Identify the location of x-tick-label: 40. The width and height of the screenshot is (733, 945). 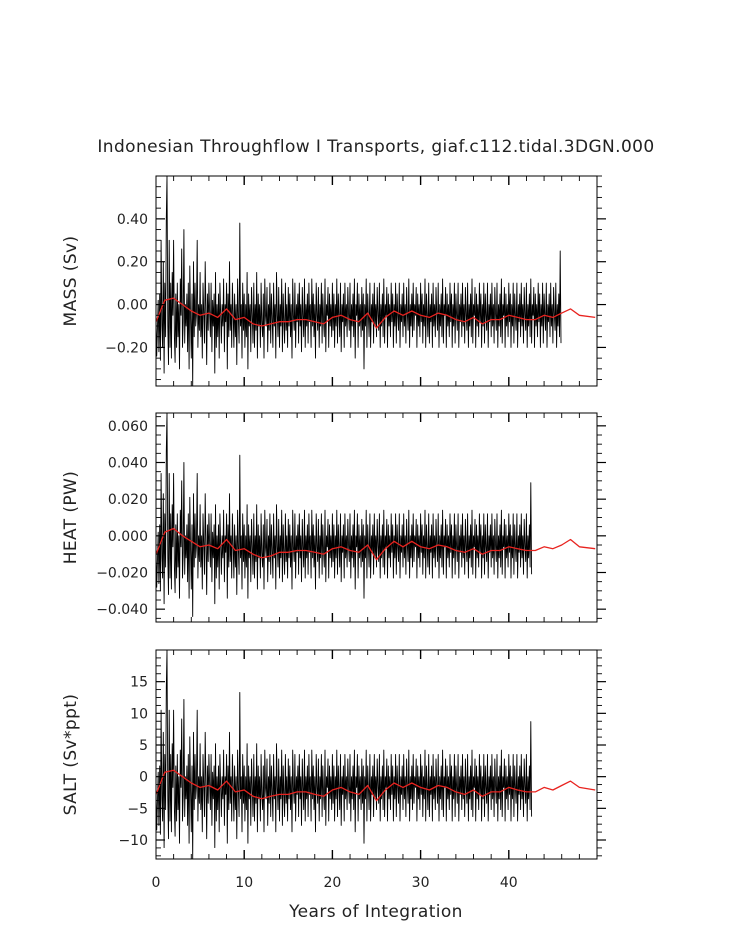
(509, 883).